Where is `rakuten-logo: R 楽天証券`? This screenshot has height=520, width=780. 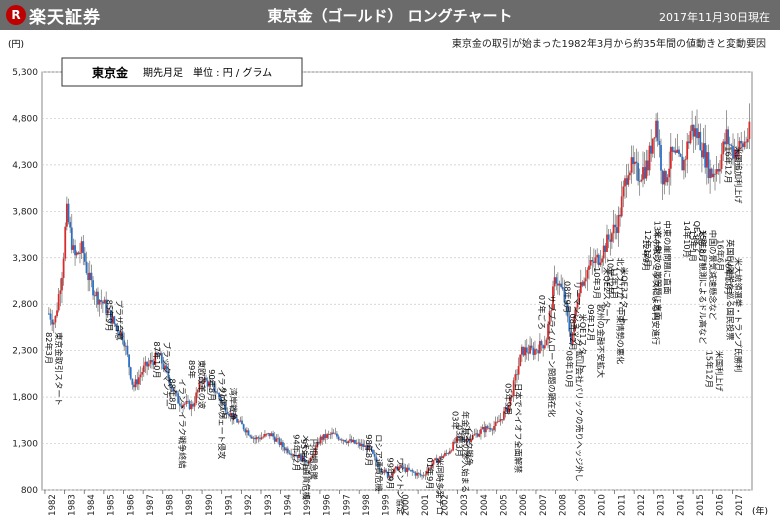 rakuten-logo: R 楽天証券 is located at coordinates (53, 16).